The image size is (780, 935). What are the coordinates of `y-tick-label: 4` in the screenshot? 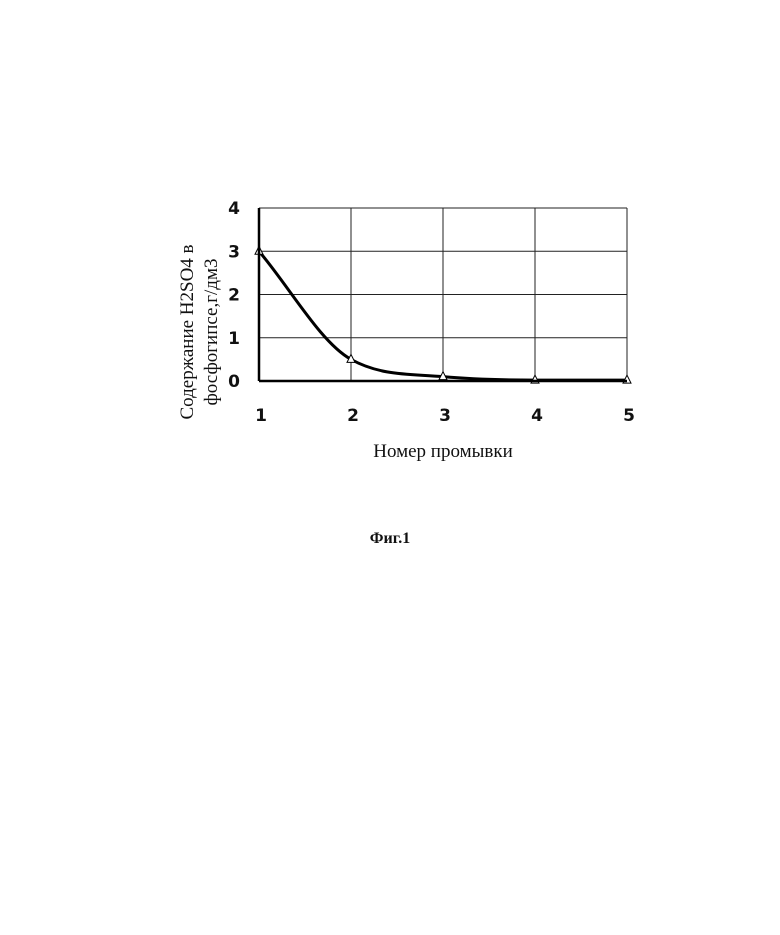 It's located at (234, 209).